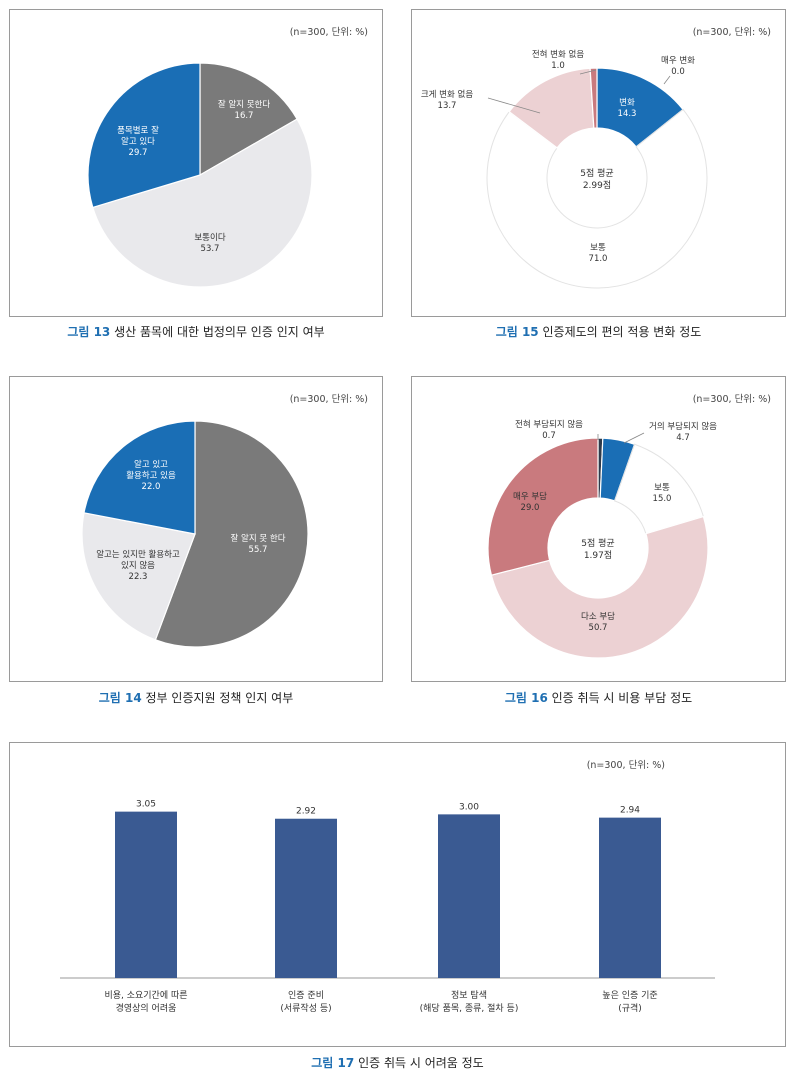 The image size is (795, 1083). I want to click on fig13-caption-text: 생산 품목에 대한 법정의무 인증 인지 여부, so click(219, 332).